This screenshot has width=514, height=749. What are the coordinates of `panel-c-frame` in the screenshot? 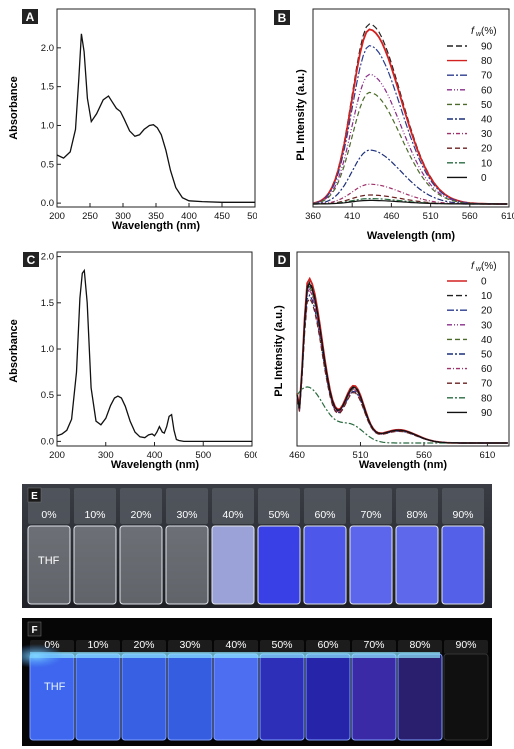 It's located at (154, 349).